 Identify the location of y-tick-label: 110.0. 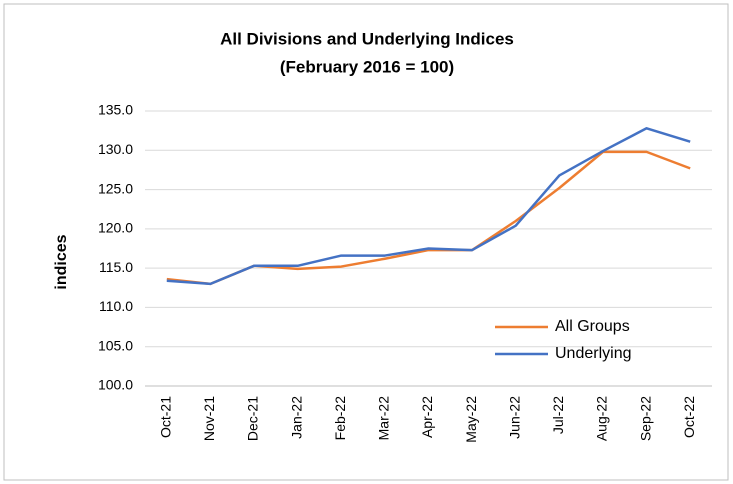
(116, 306).